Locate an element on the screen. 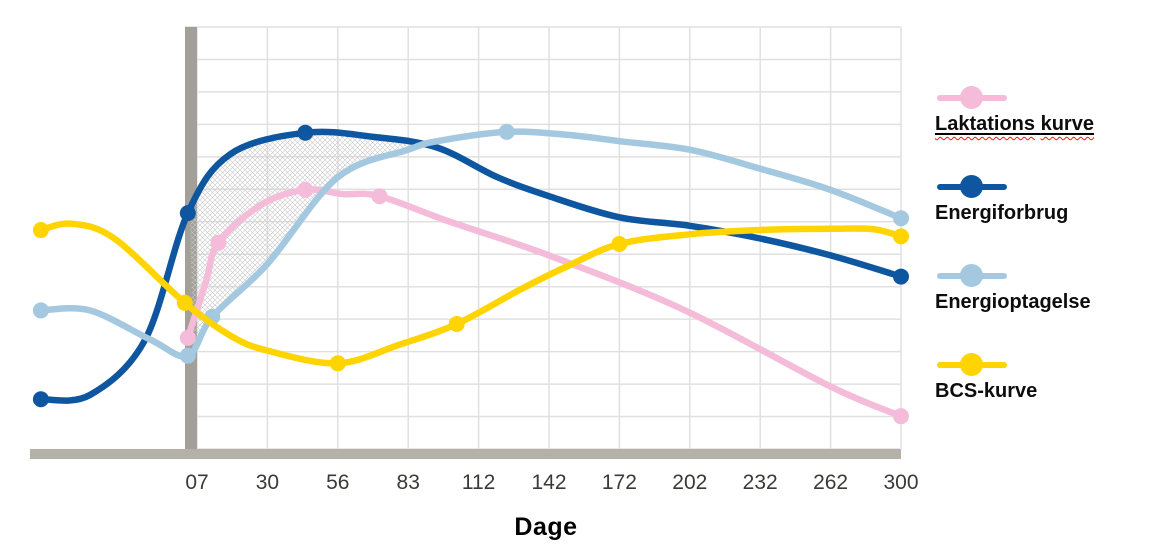 This screenshot has width=1156, height=555. legend-label: BCS-kurve is located at coordinates (986, 391).